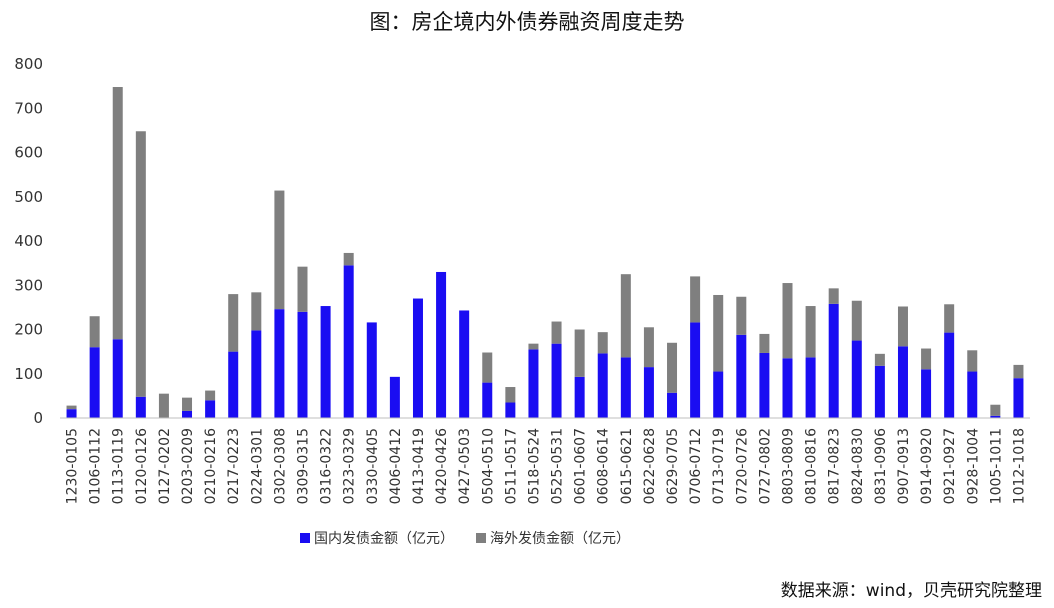 Image resolution: width=1054 pixels, height=608 pixels. What do you see at coordinates (96, 466) in the screenshot?
I see `x-tick-label: 0106-0112` at bounding box center [96, 466].